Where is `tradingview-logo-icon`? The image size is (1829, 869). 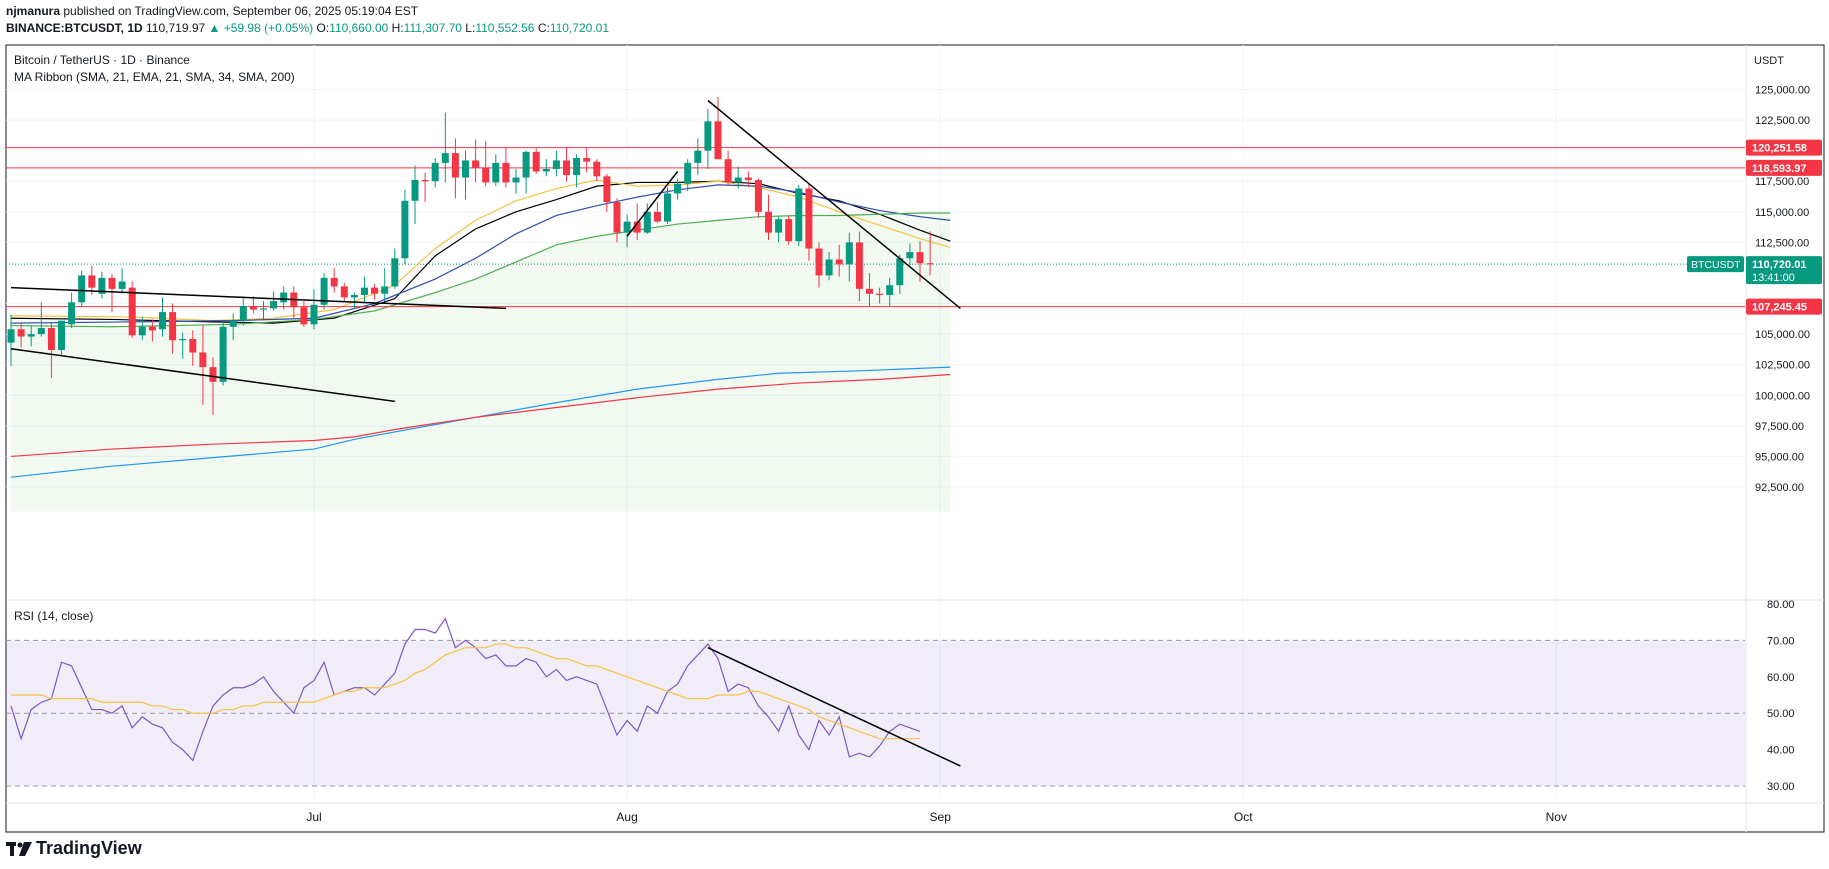 tradingview-logo-icon is located at coordinates (19, 848).